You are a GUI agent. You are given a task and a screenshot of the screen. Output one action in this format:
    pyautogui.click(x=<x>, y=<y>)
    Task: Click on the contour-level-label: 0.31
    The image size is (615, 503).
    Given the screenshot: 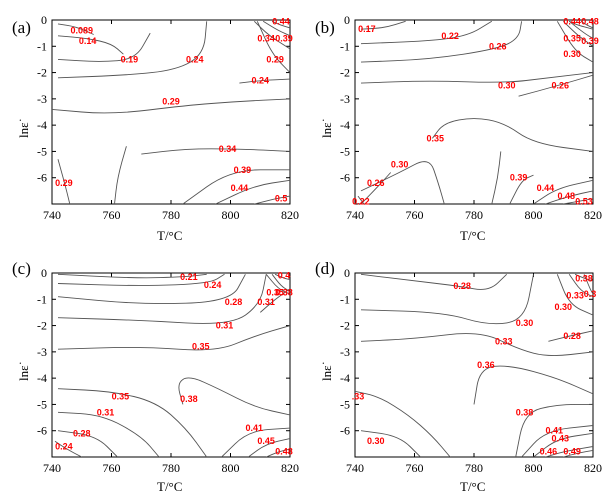 What is the action you would take?
    pyautogui.click(x=106, y=412)
    